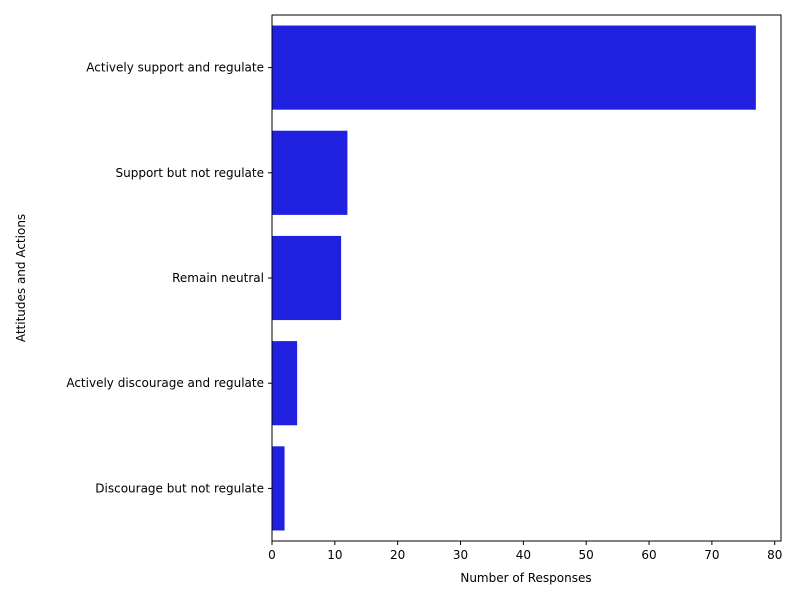 The height and width of the screenshot is (604, 800). Describe the element at coordinates (586, 555) in the screenshot. I see `x-tick-label: 50` at that location.